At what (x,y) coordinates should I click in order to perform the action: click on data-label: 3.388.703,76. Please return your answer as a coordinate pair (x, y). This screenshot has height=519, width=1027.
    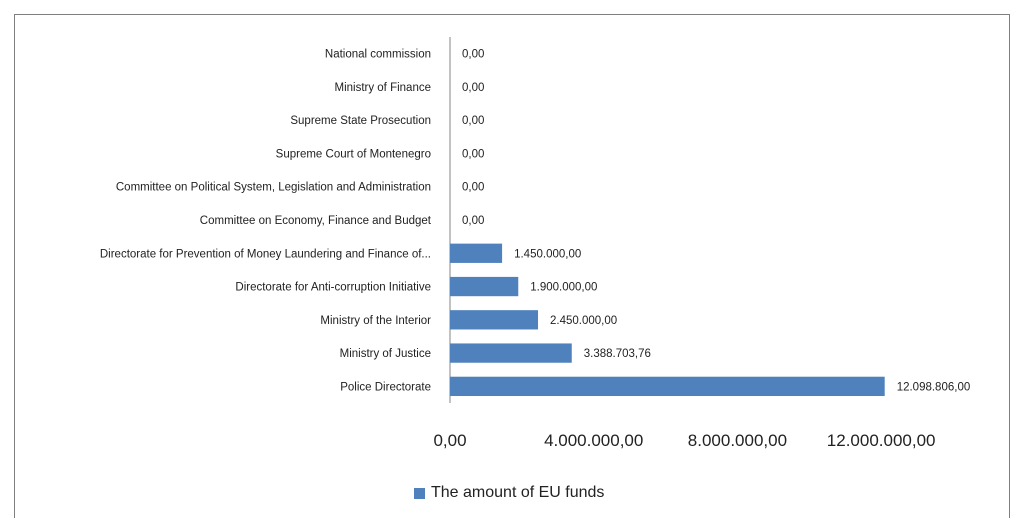
    Looking at the image, I should click on (617, 354).